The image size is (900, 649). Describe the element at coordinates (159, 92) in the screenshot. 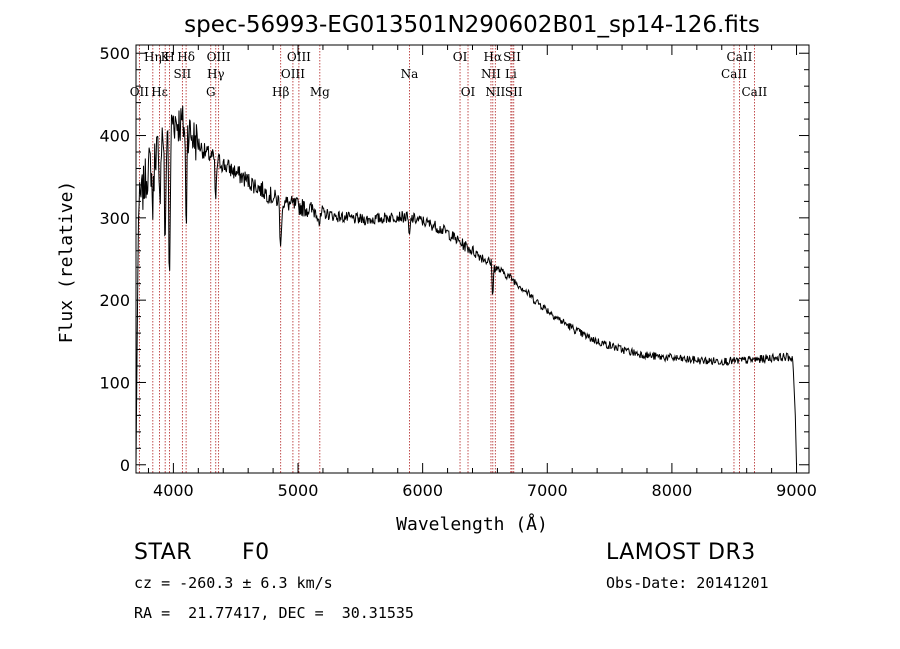

I see `emission-line-label: Hε` at that location.